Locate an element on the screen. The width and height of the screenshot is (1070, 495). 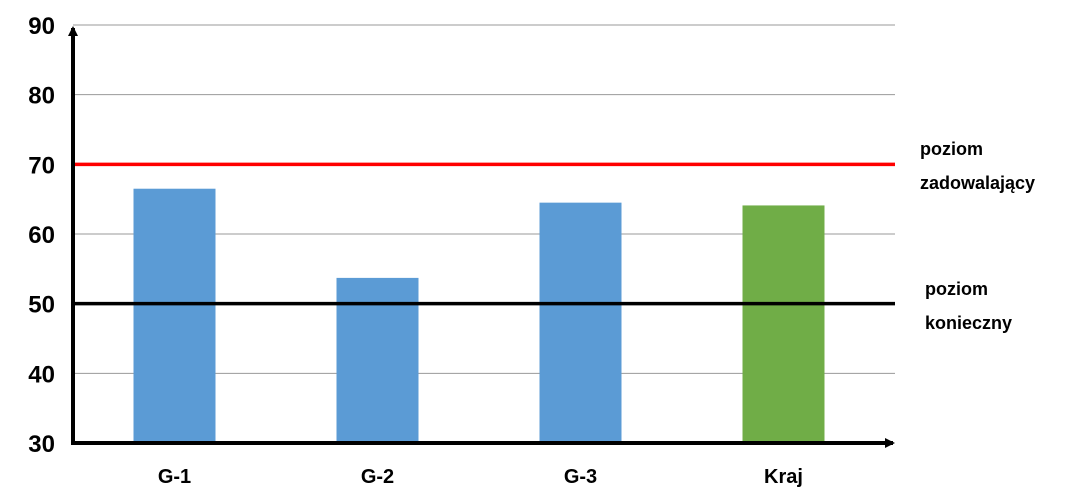
ref-label-satisfactory-line2: zadowalający is located at coordinates (978, 183).